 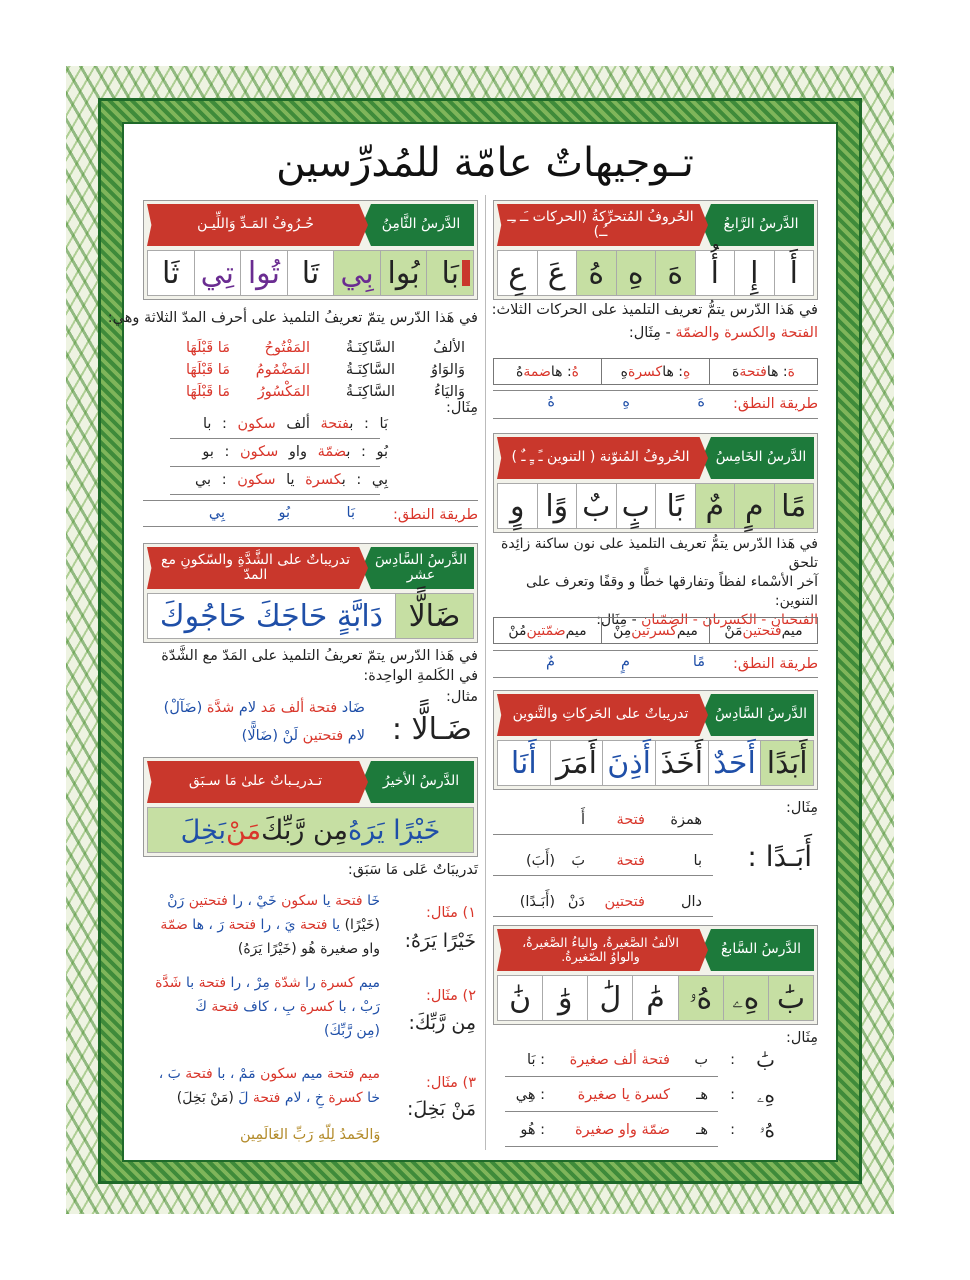 I want to click on text-segment: رَ ،, so click(x=214, y=925).